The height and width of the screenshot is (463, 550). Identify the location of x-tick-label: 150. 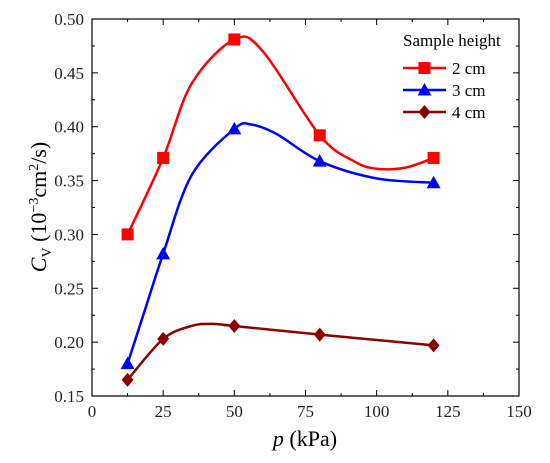
(519, 411).